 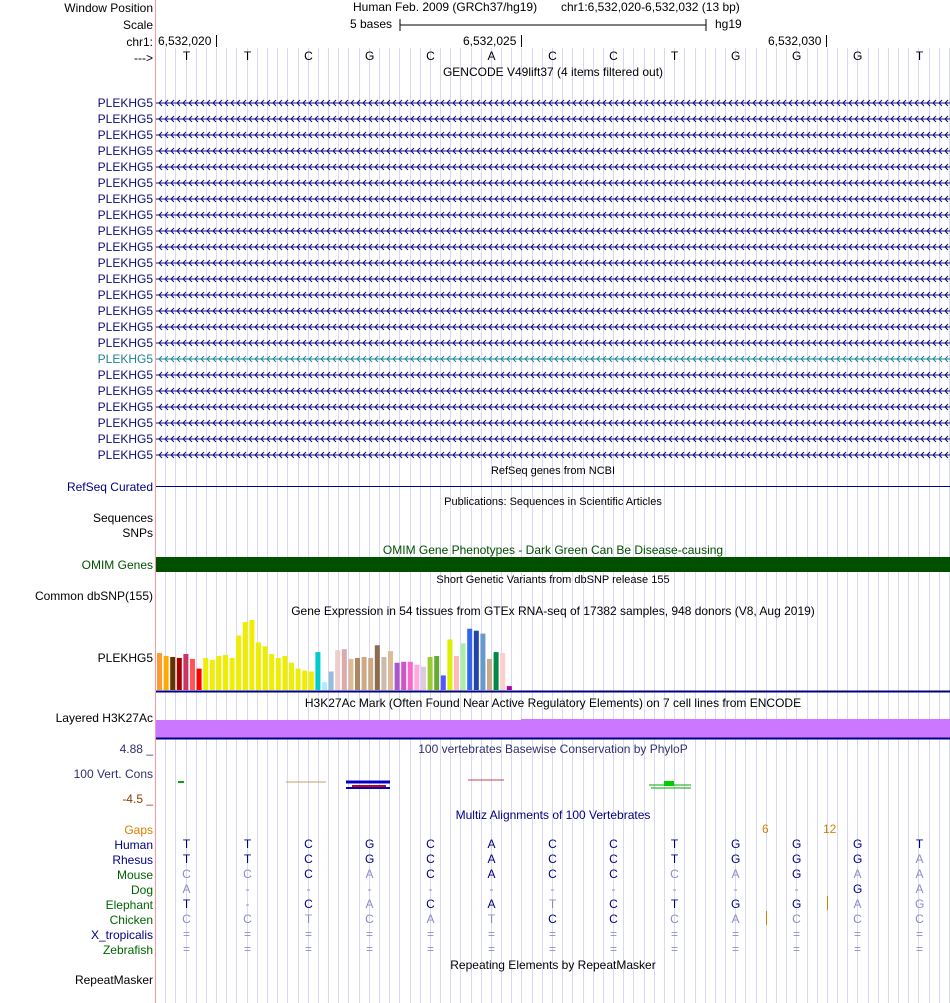 I want to click on multiz-track-title: Multiz Alignments of 100 Vertebrates, so click(x=553, y=815).